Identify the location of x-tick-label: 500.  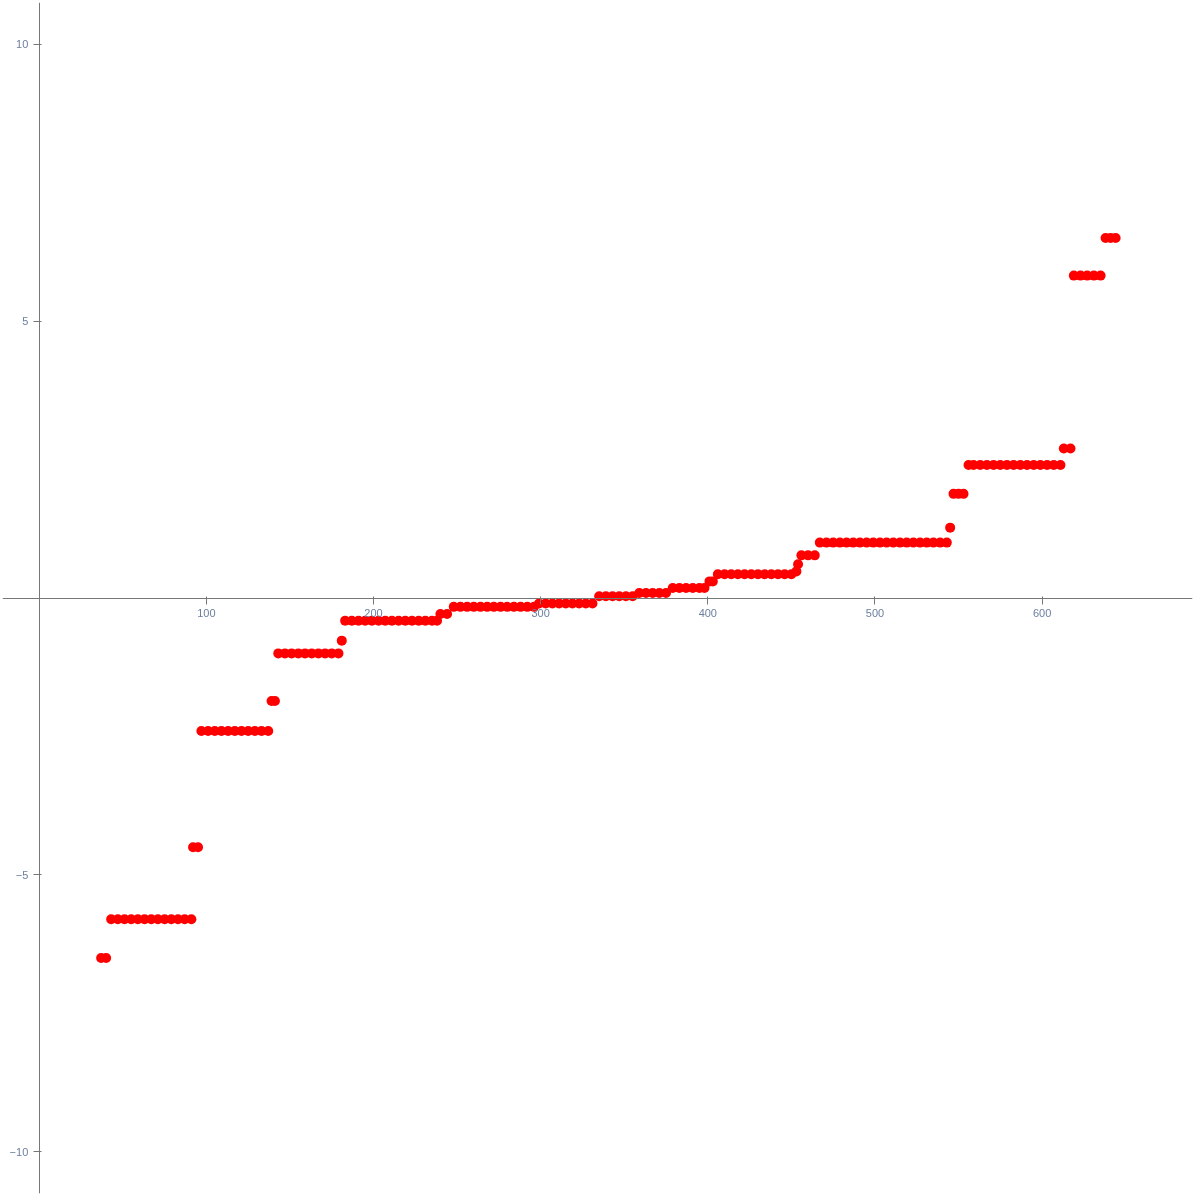
(875, 613).